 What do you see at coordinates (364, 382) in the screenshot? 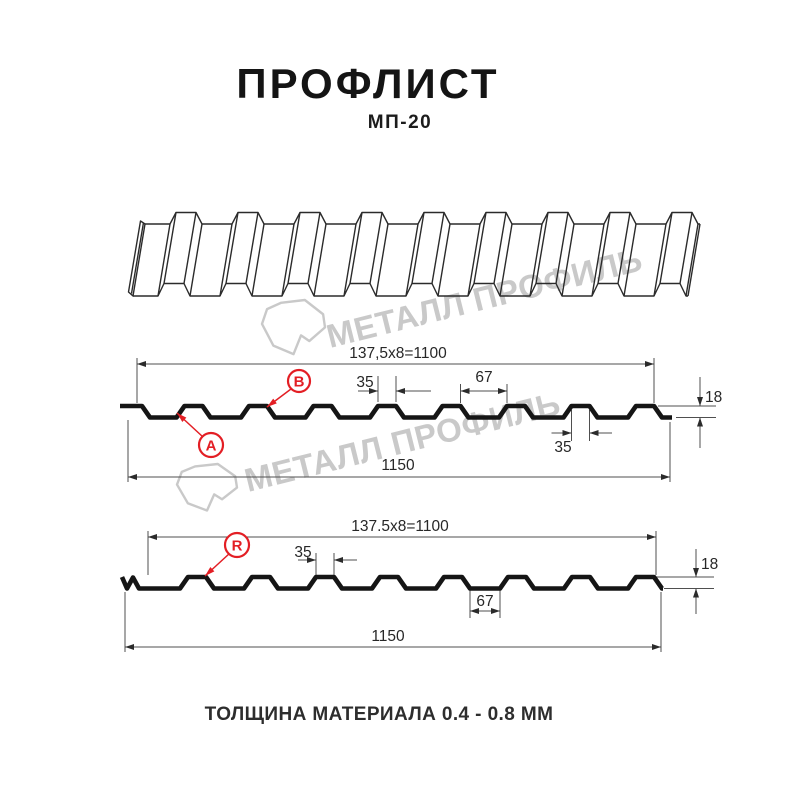
I see `dim-crest-top: 35` at bounding box center [364, 382].